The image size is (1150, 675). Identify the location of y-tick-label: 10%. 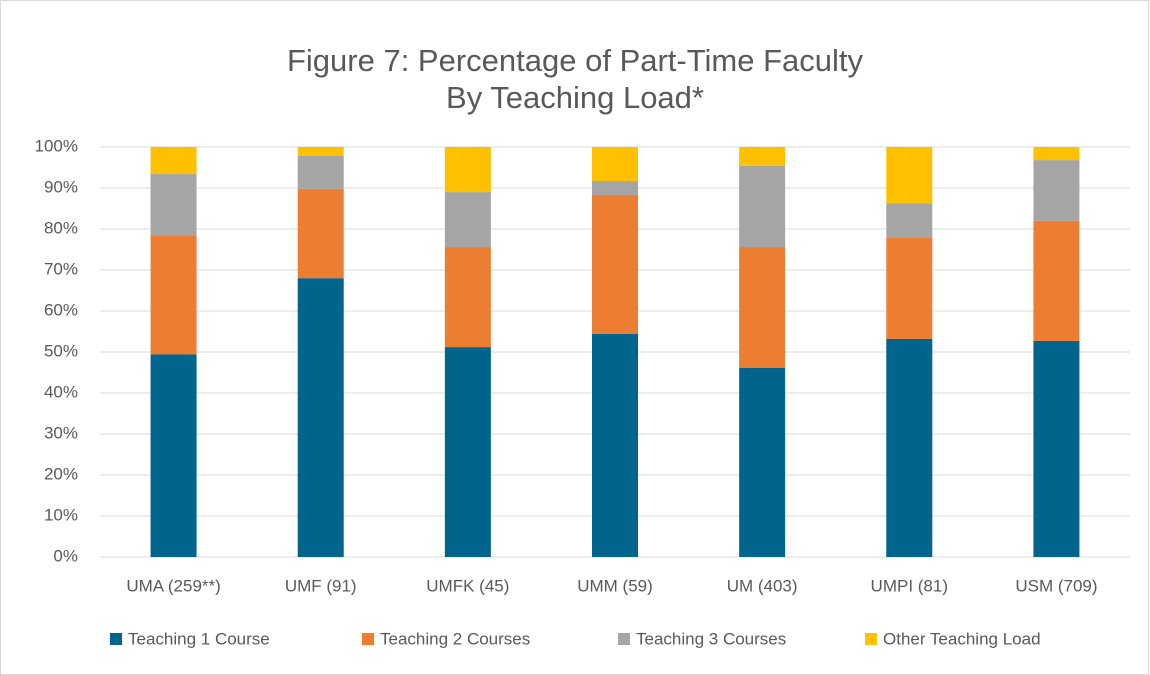
(61, 514).